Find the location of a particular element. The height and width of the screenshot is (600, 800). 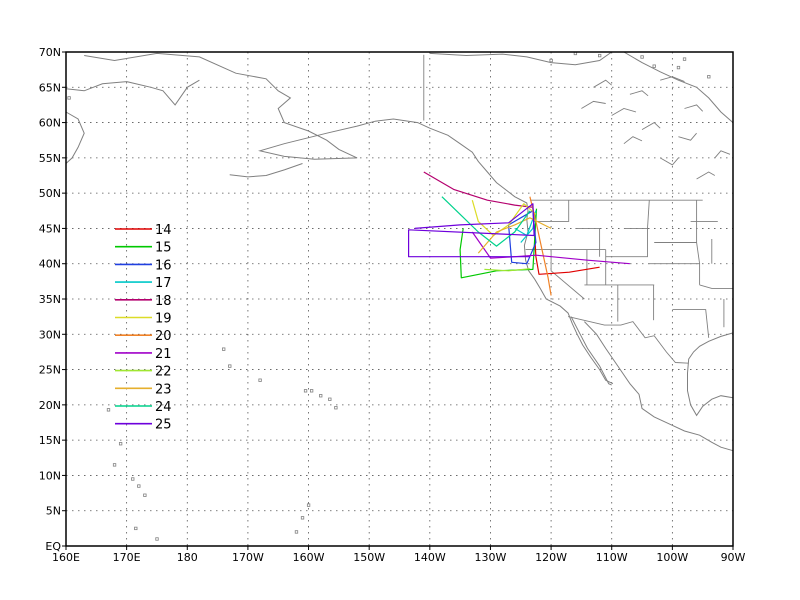

lat-tick-label: 15N is located at coordinates (50, 440).